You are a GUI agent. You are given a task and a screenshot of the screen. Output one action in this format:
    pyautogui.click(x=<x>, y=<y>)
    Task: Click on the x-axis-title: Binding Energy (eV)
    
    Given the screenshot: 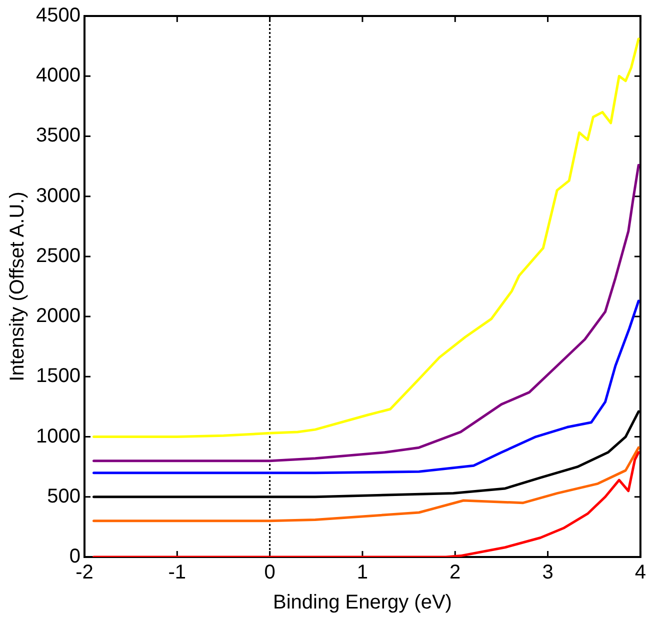 What is the action you would take?
    pyautogui.click(x=362, y=603)
    